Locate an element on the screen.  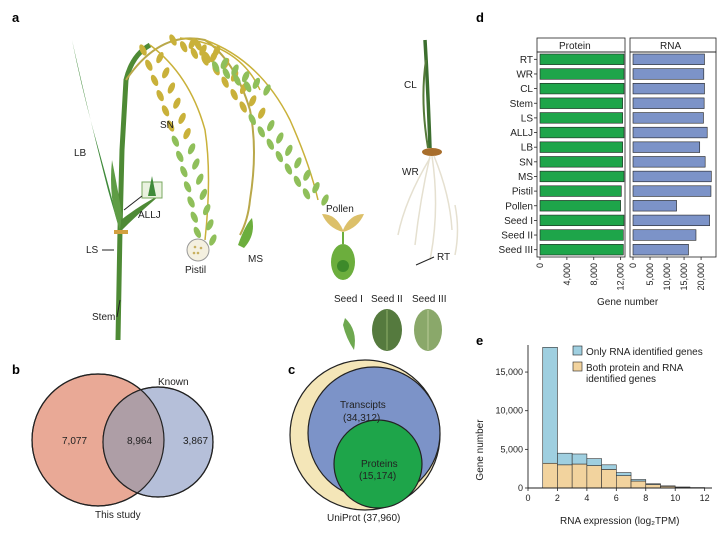
label-pistil: Pistil is located at coordinates (195, 270).